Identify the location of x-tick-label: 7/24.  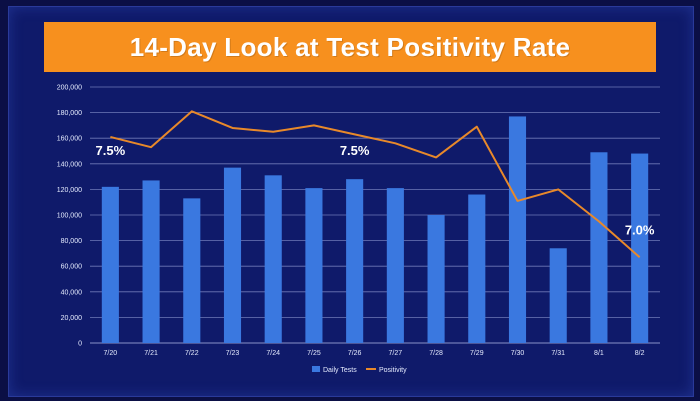
(273, 353).